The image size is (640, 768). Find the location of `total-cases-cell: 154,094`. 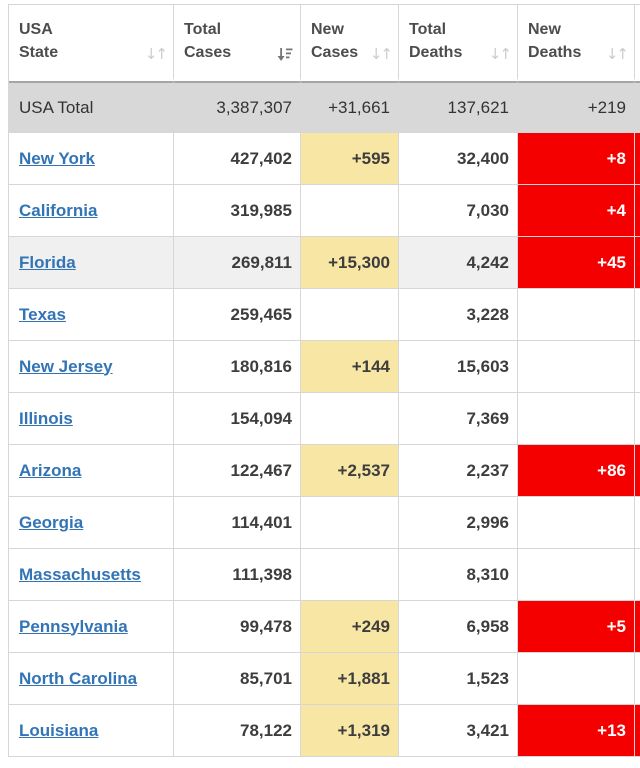

total-cases-cell: 154,094 is located at coordinates (237, 419).